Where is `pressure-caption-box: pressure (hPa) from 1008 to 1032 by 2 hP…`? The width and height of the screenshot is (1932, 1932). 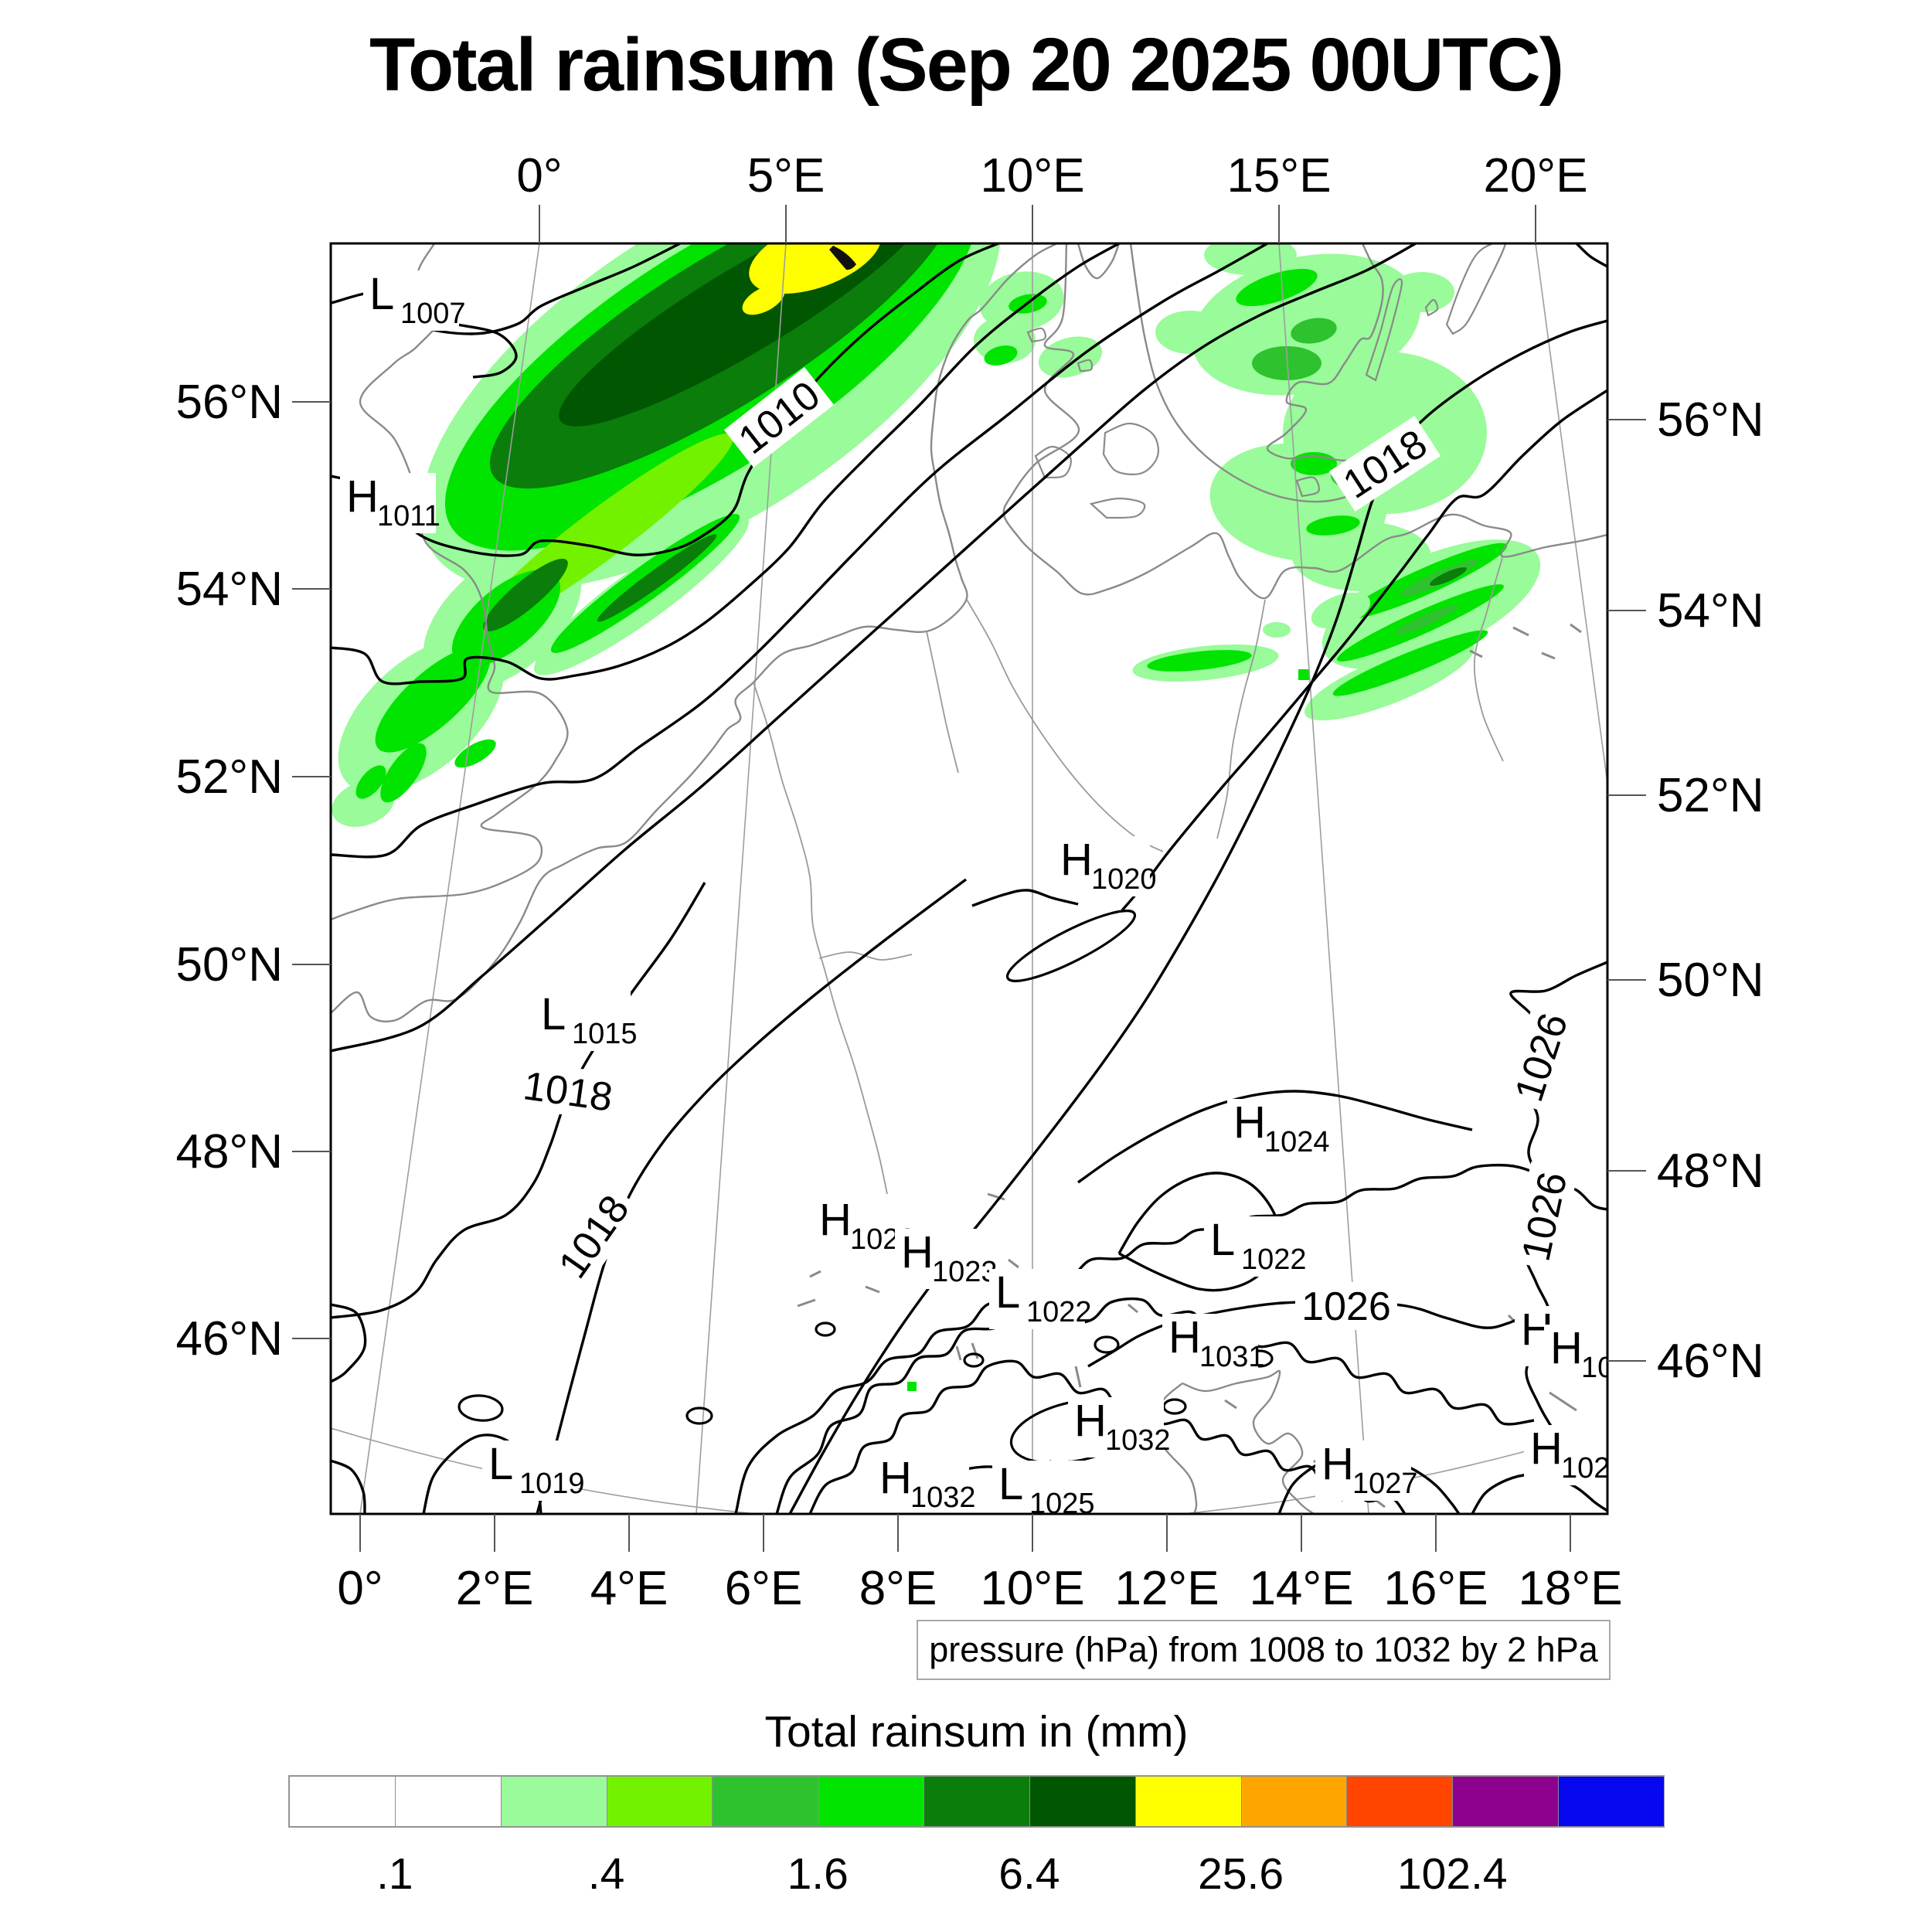 pressure-caption-box: pressure (hPa) from 1008 to 1032 by 2 hP… is located at coordinates (1264, 1650).